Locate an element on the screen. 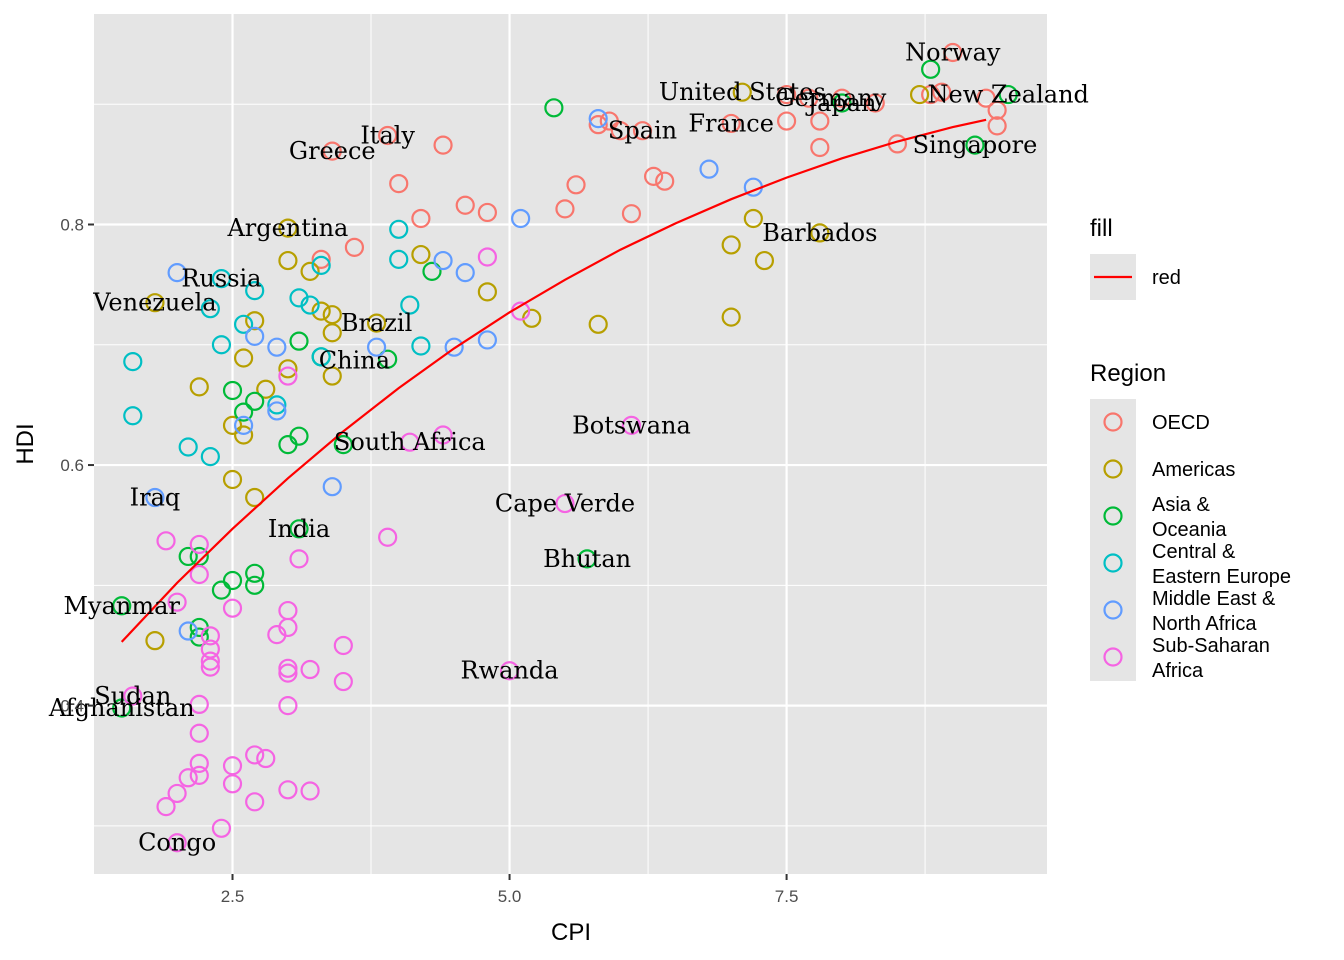 The height and width of the screenshot is (960, 1344). point-label: Afghanistan is located at coordinates (121, 708).